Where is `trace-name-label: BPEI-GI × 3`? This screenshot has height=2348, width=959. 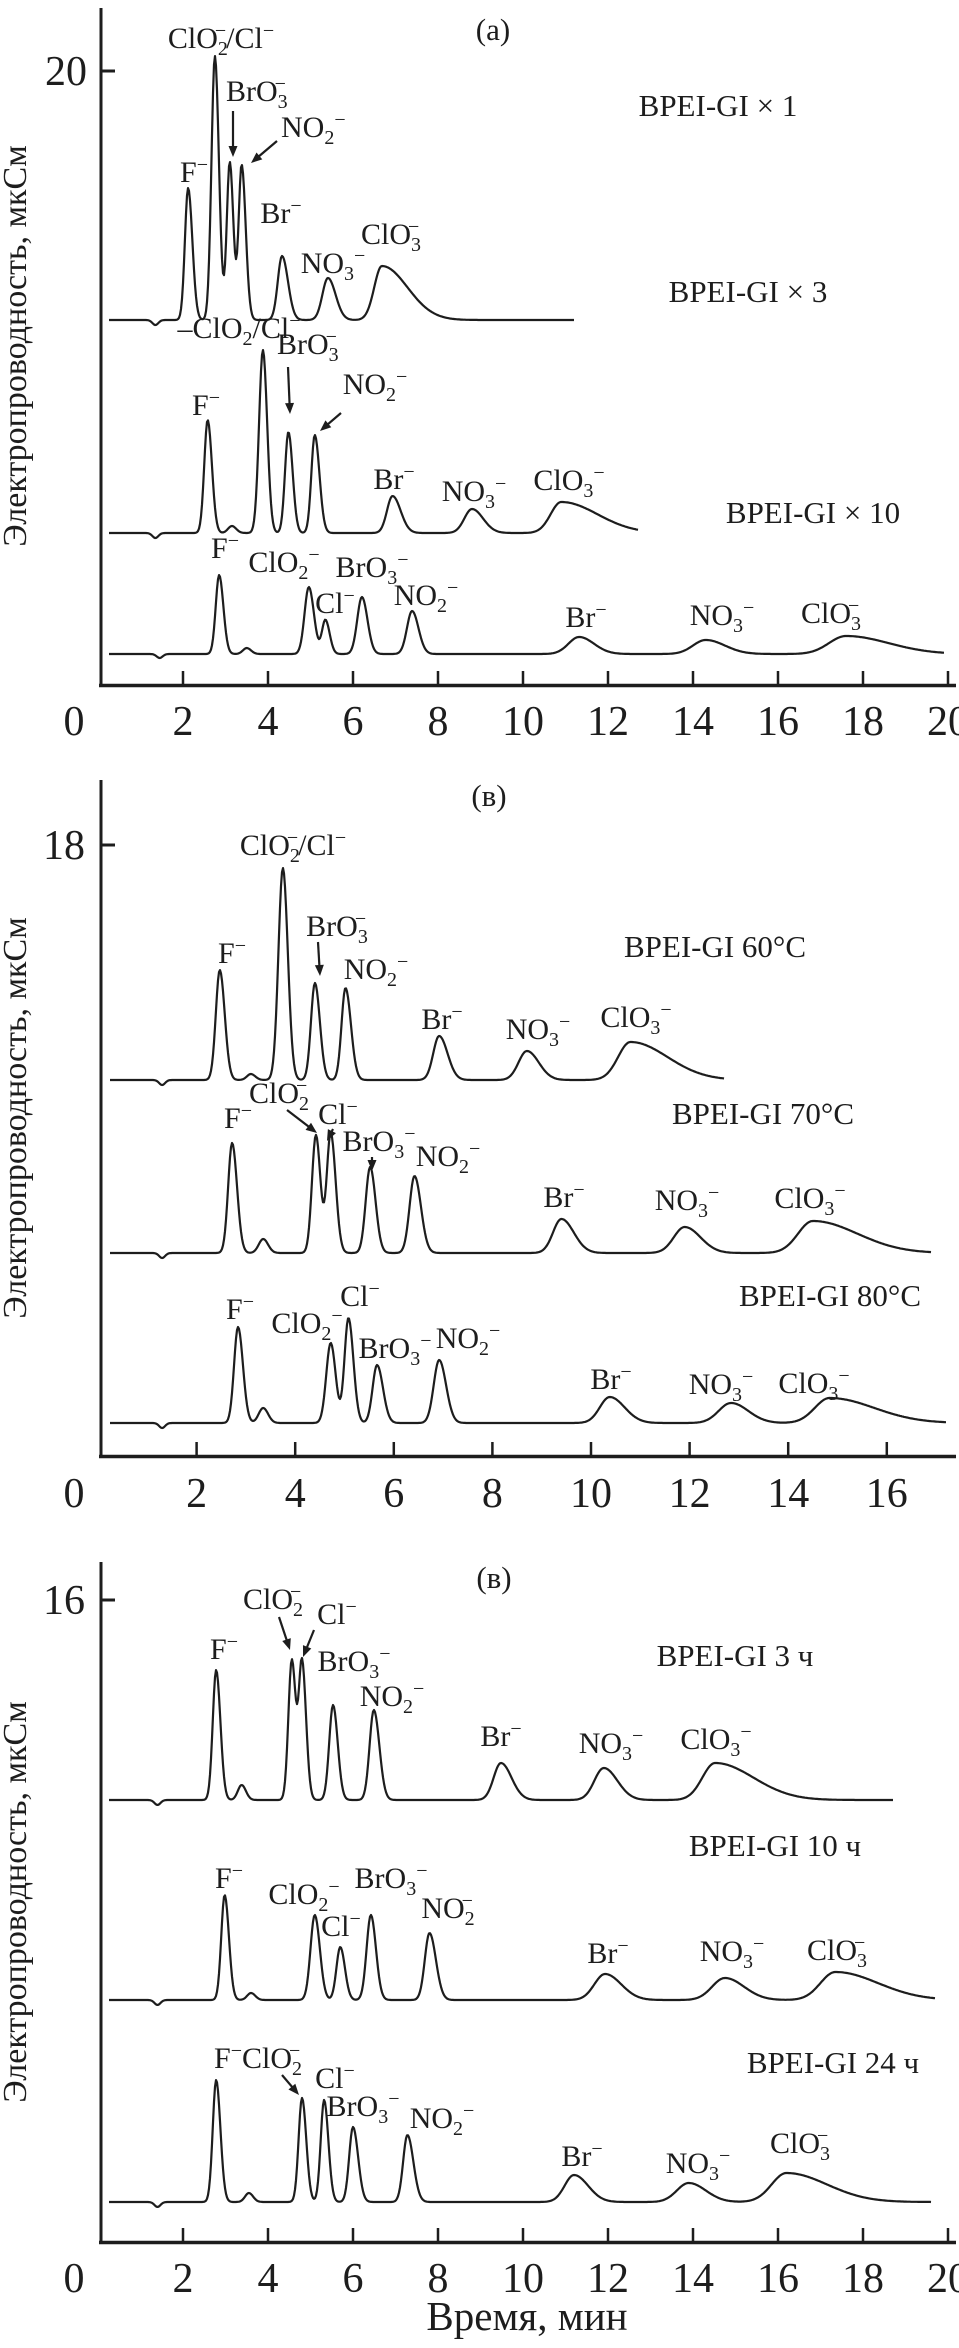
trace-name-label: BPEI-GI × 3 is located at coordinates (748, 291).